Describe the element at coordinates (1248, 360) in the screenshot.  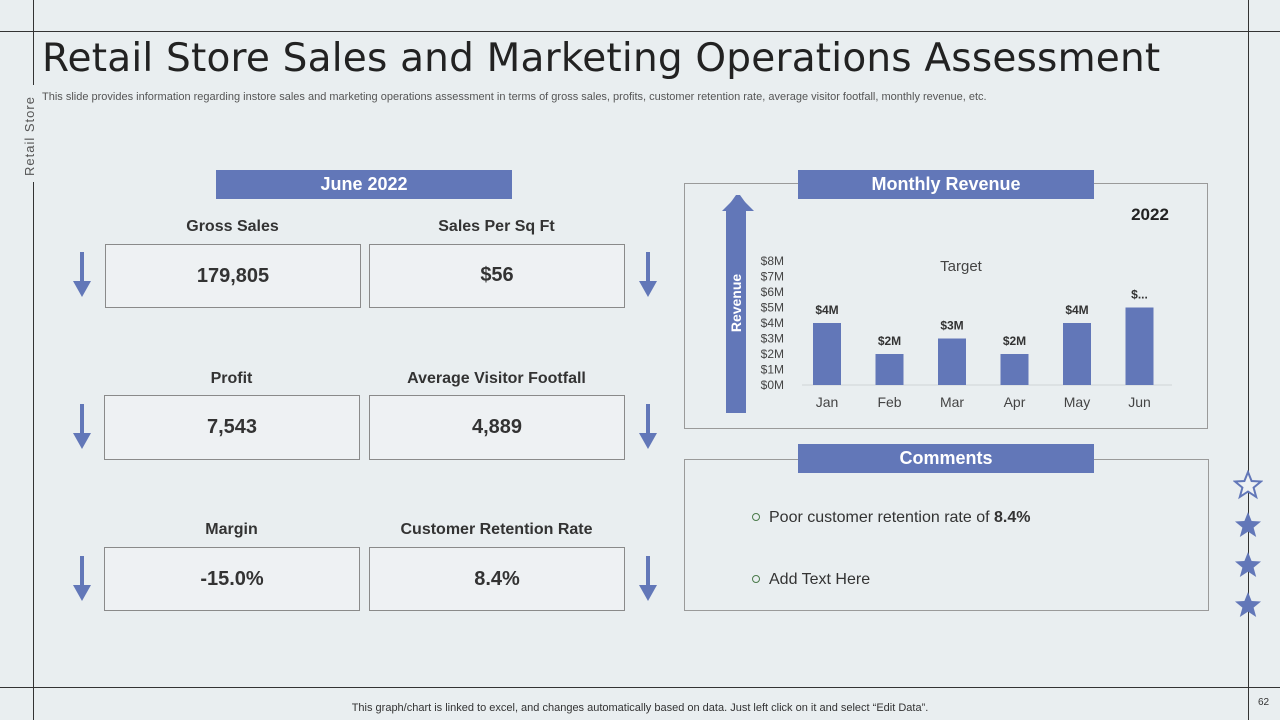
I see `right-rule` at that location.